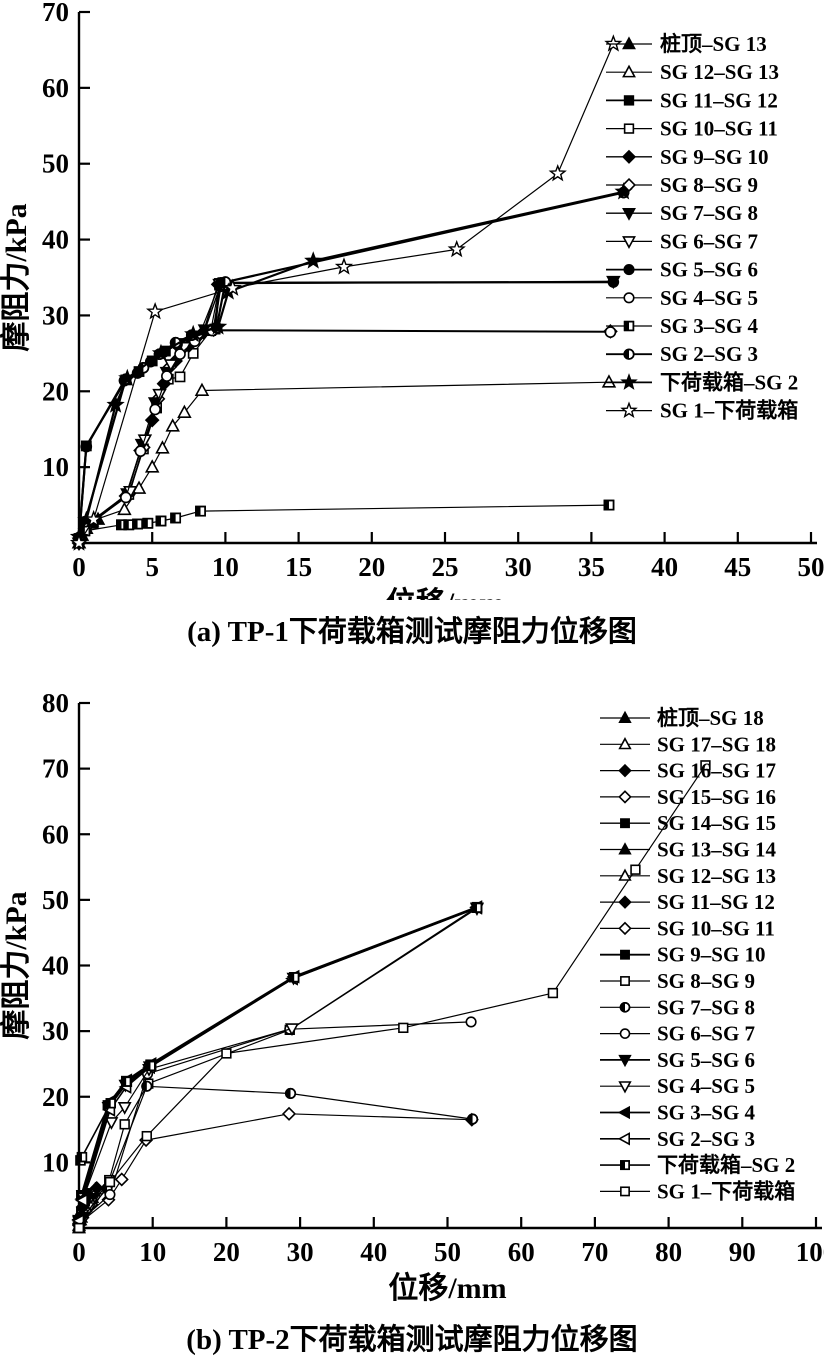  Describe the element at coordinates (625, 848) in the screenshot. I see `marker-filled-triangle-up` at that location.